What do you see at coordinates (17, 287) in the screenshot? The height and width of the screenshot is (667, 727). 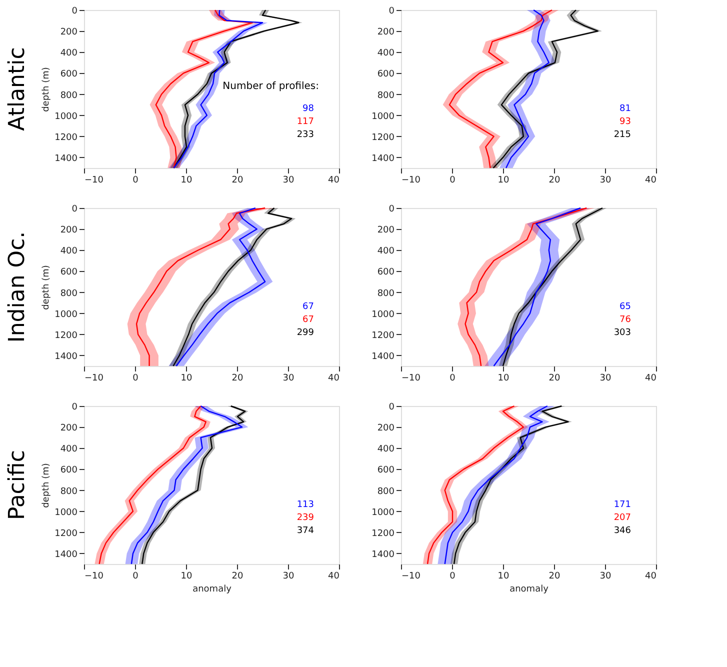 I see `text: Indian Oc.` at bounding box center [17, 287].